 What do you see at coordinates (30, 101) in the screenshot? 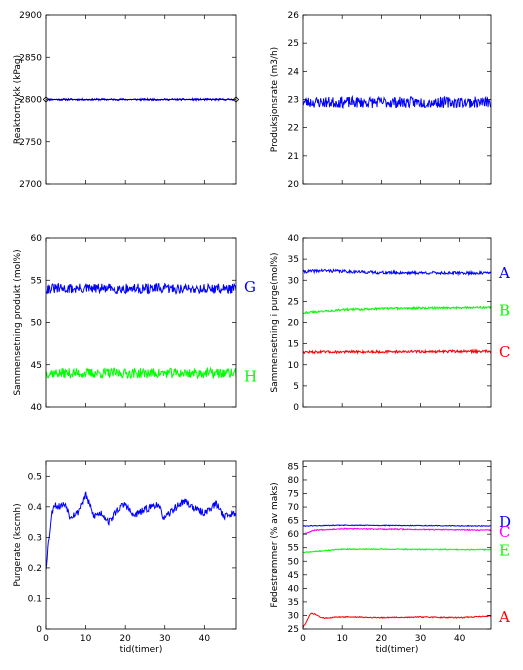
I see `y-tick-label: 2800` at bounding box center [30, 101].